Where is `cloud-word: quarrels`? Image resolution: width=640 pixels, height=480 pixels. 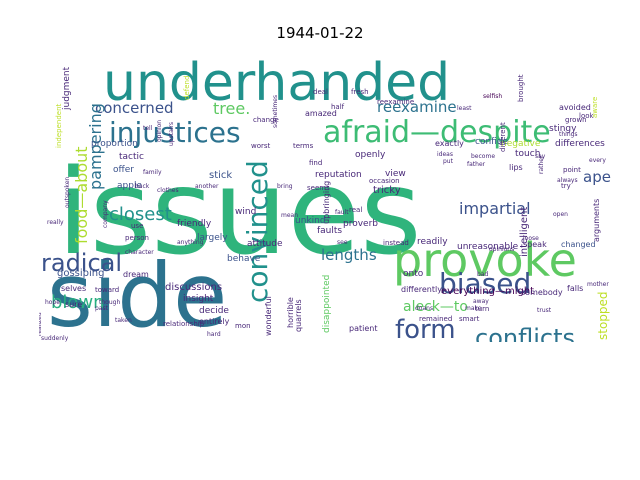 cloud-word: quarrels is located at coordinates (298, 315).